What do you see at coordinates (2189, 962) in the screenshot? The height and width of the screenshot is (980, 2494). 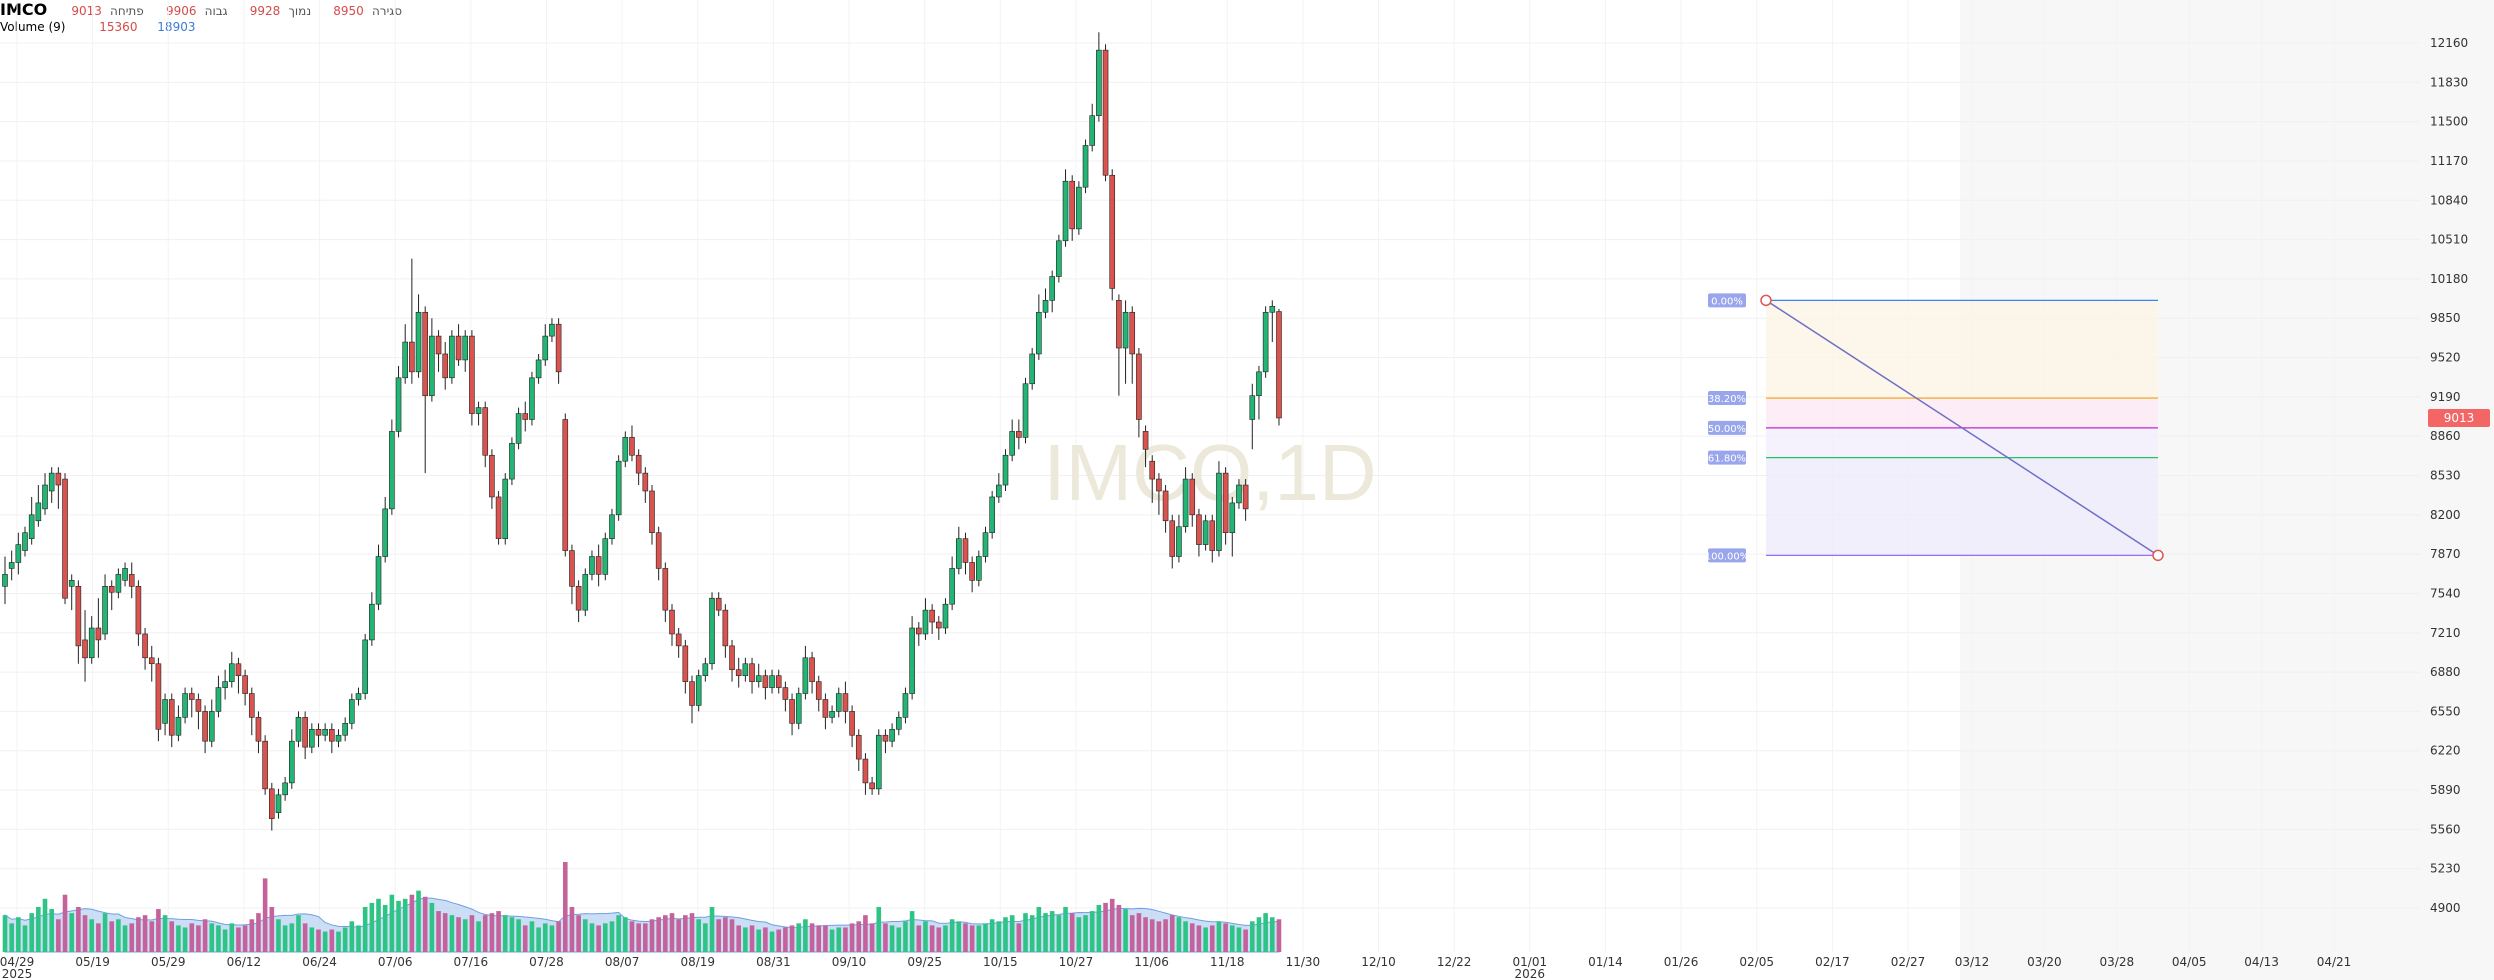 I see `date-tick-label: 04/05` at bounding box center [2189, 962].